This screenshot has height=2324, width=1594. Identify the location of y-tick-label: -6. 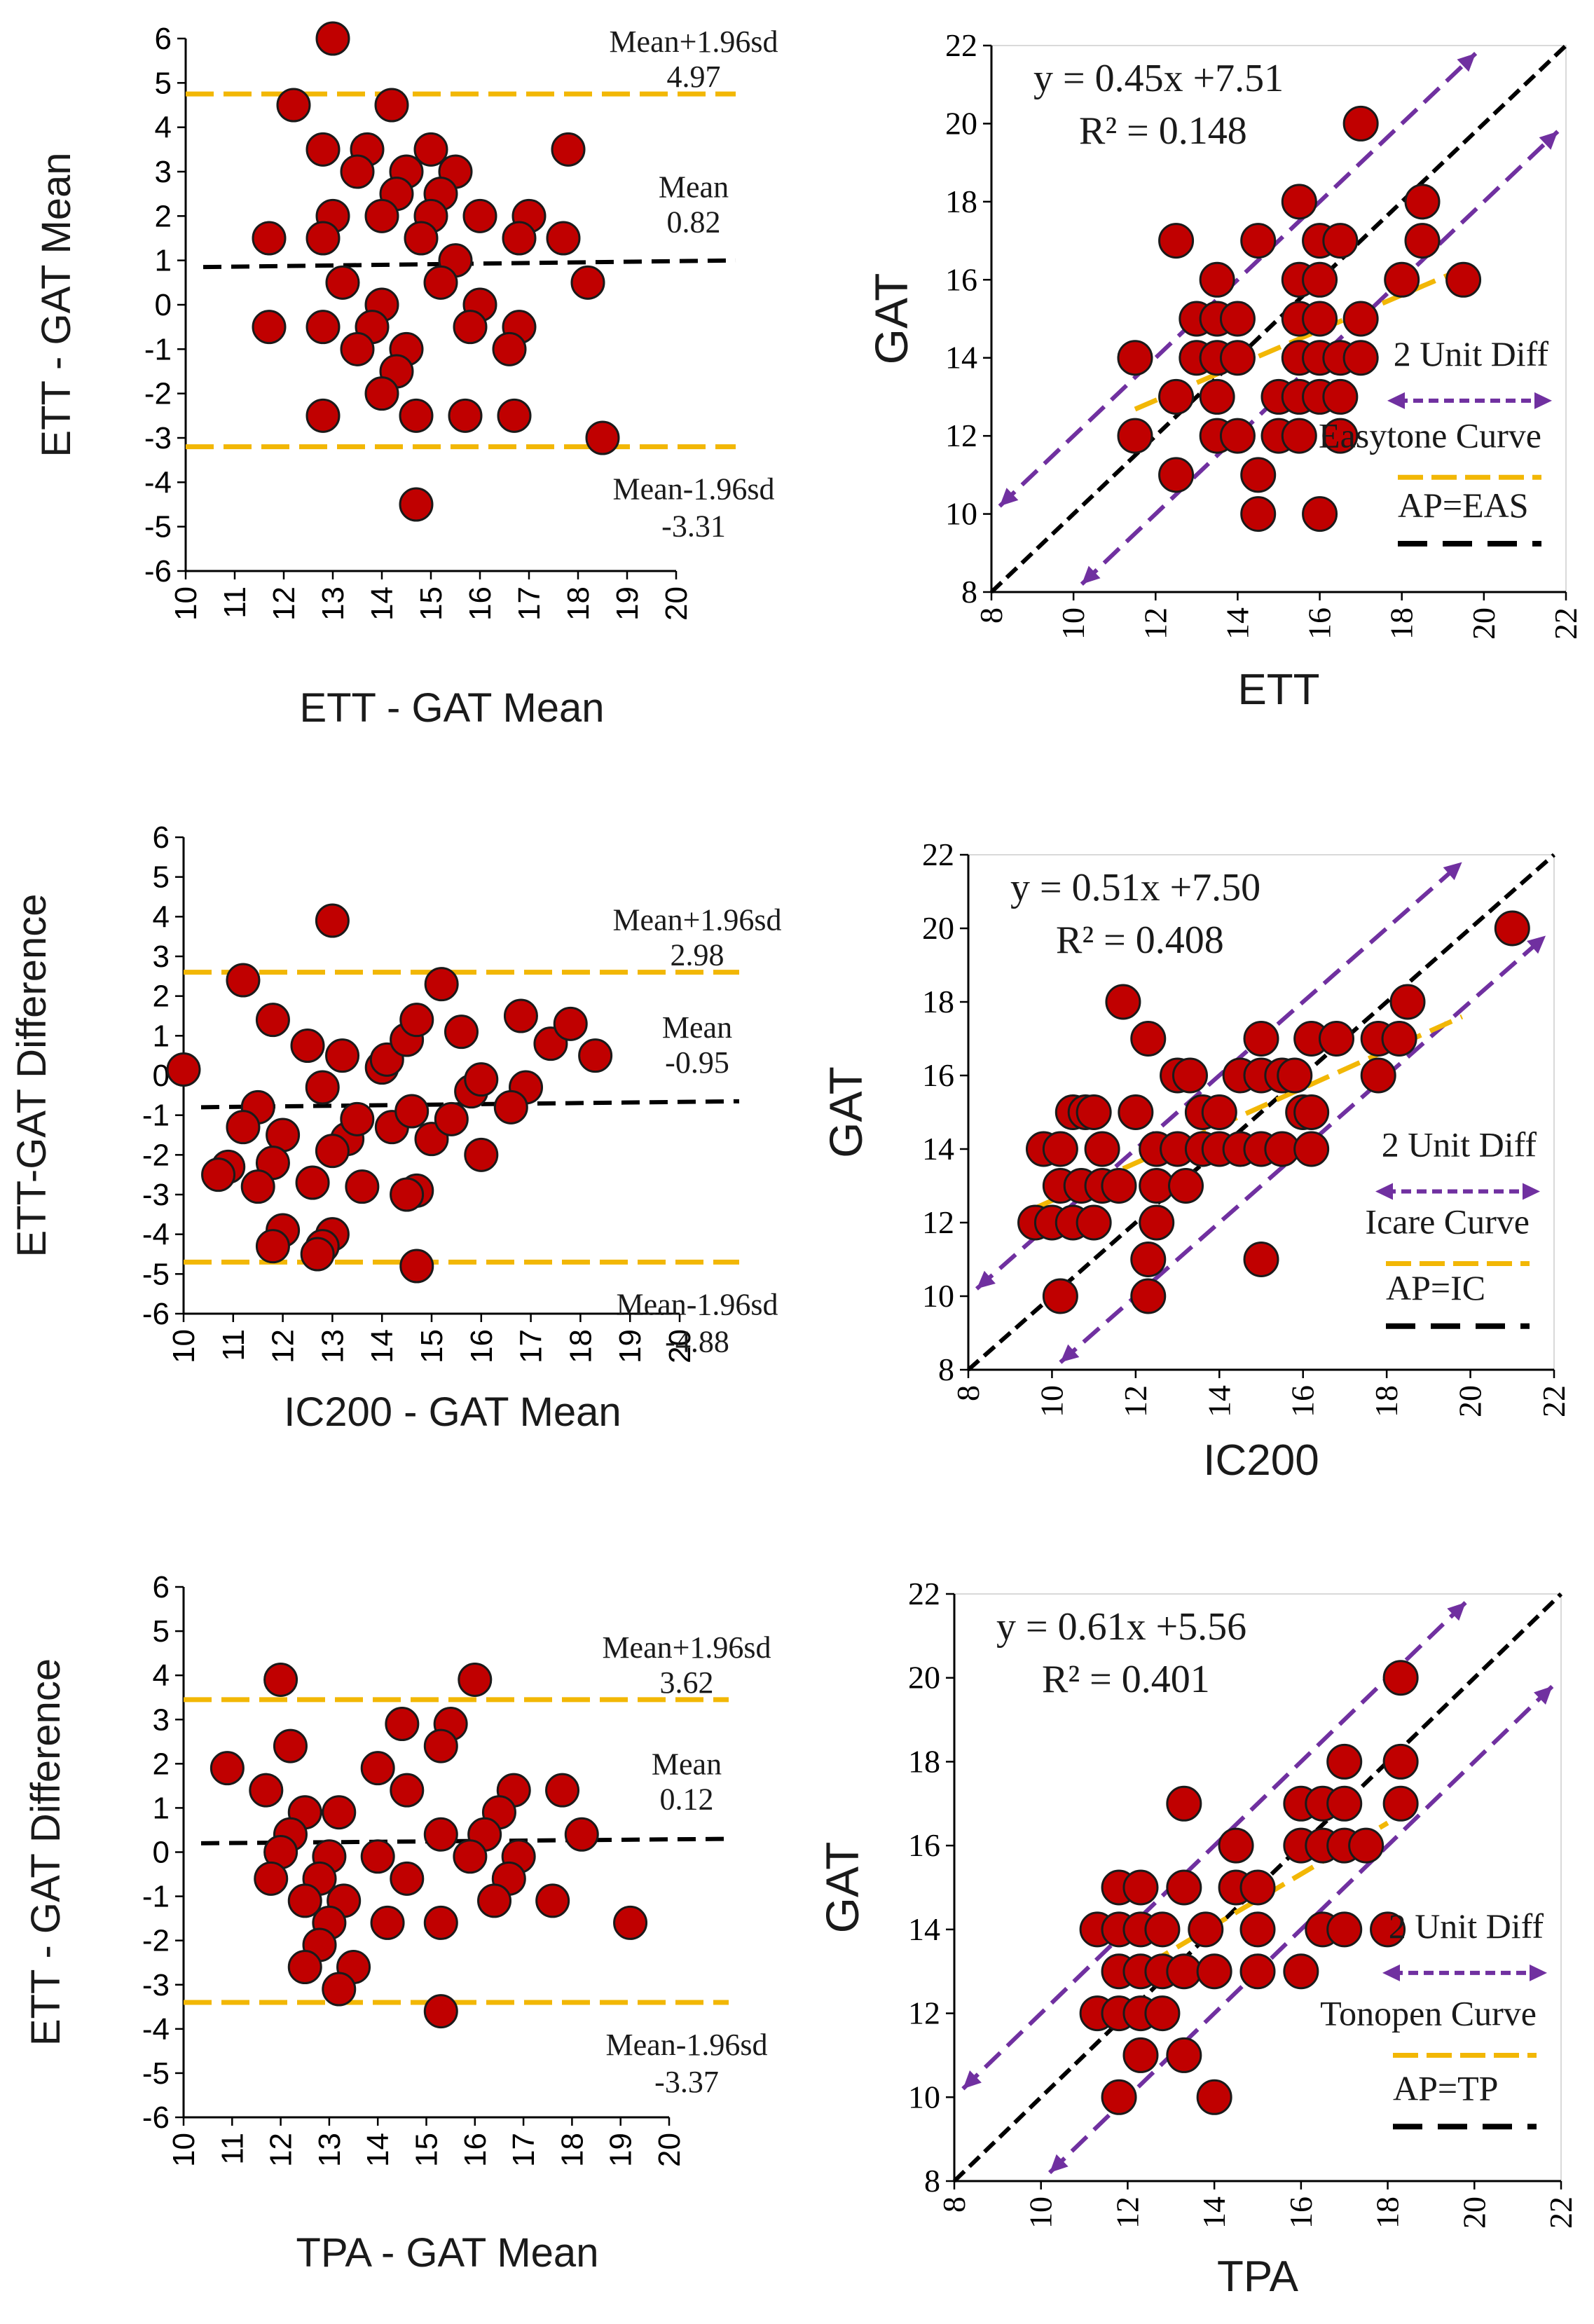
(158, 571).